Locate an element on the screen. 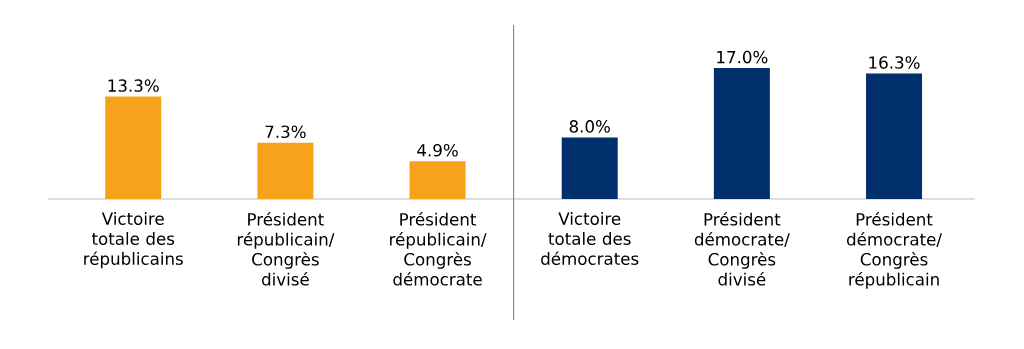 The height and width of the screenshot is (349, 1024). x-tick-label: Président républicain/ Congrès divisé is located at coordinates (286, 249).